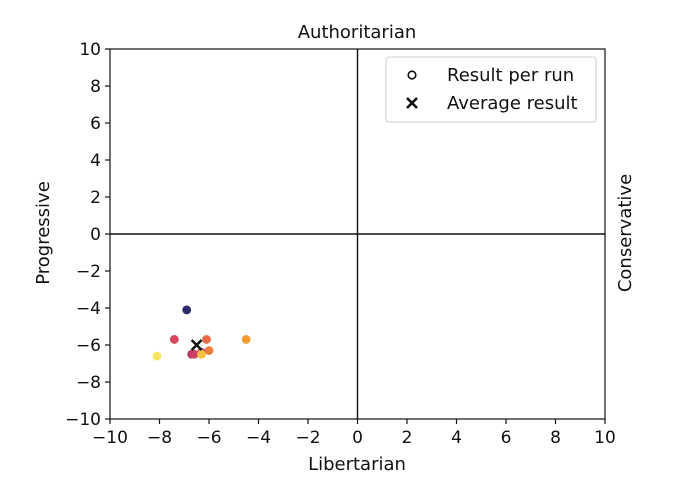  What do you see at coordinates (196, 345) in the screenshot?
I see `average-result-marker` at bounding box center [196, 345].